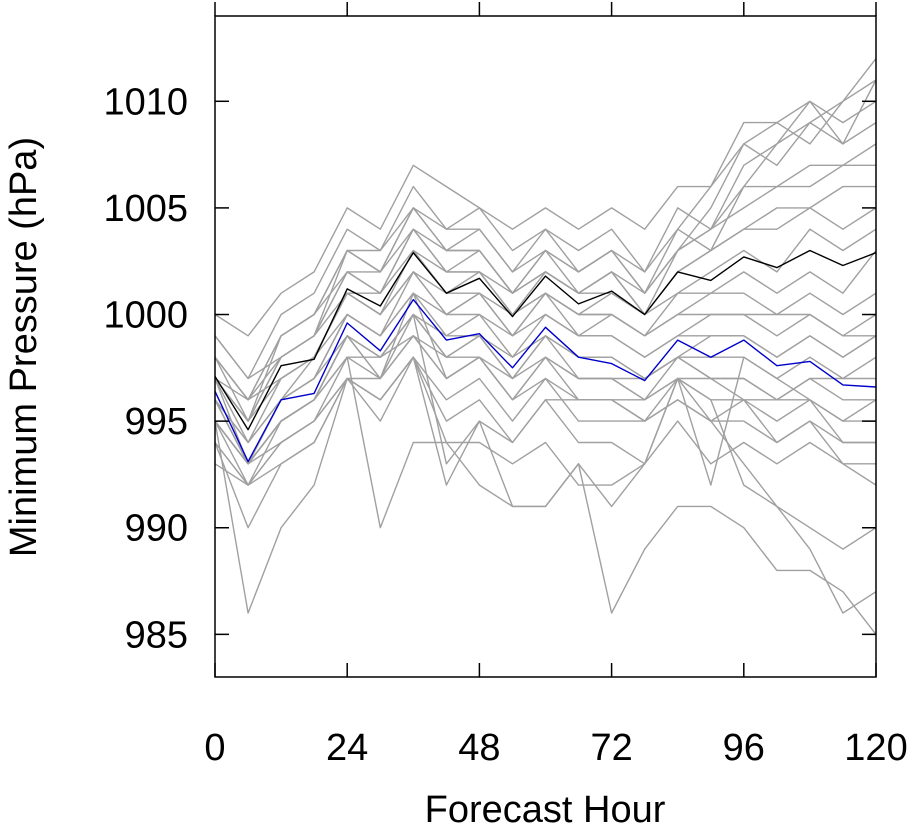  I want to click on x-tick-label: 96, so click(744, 748).